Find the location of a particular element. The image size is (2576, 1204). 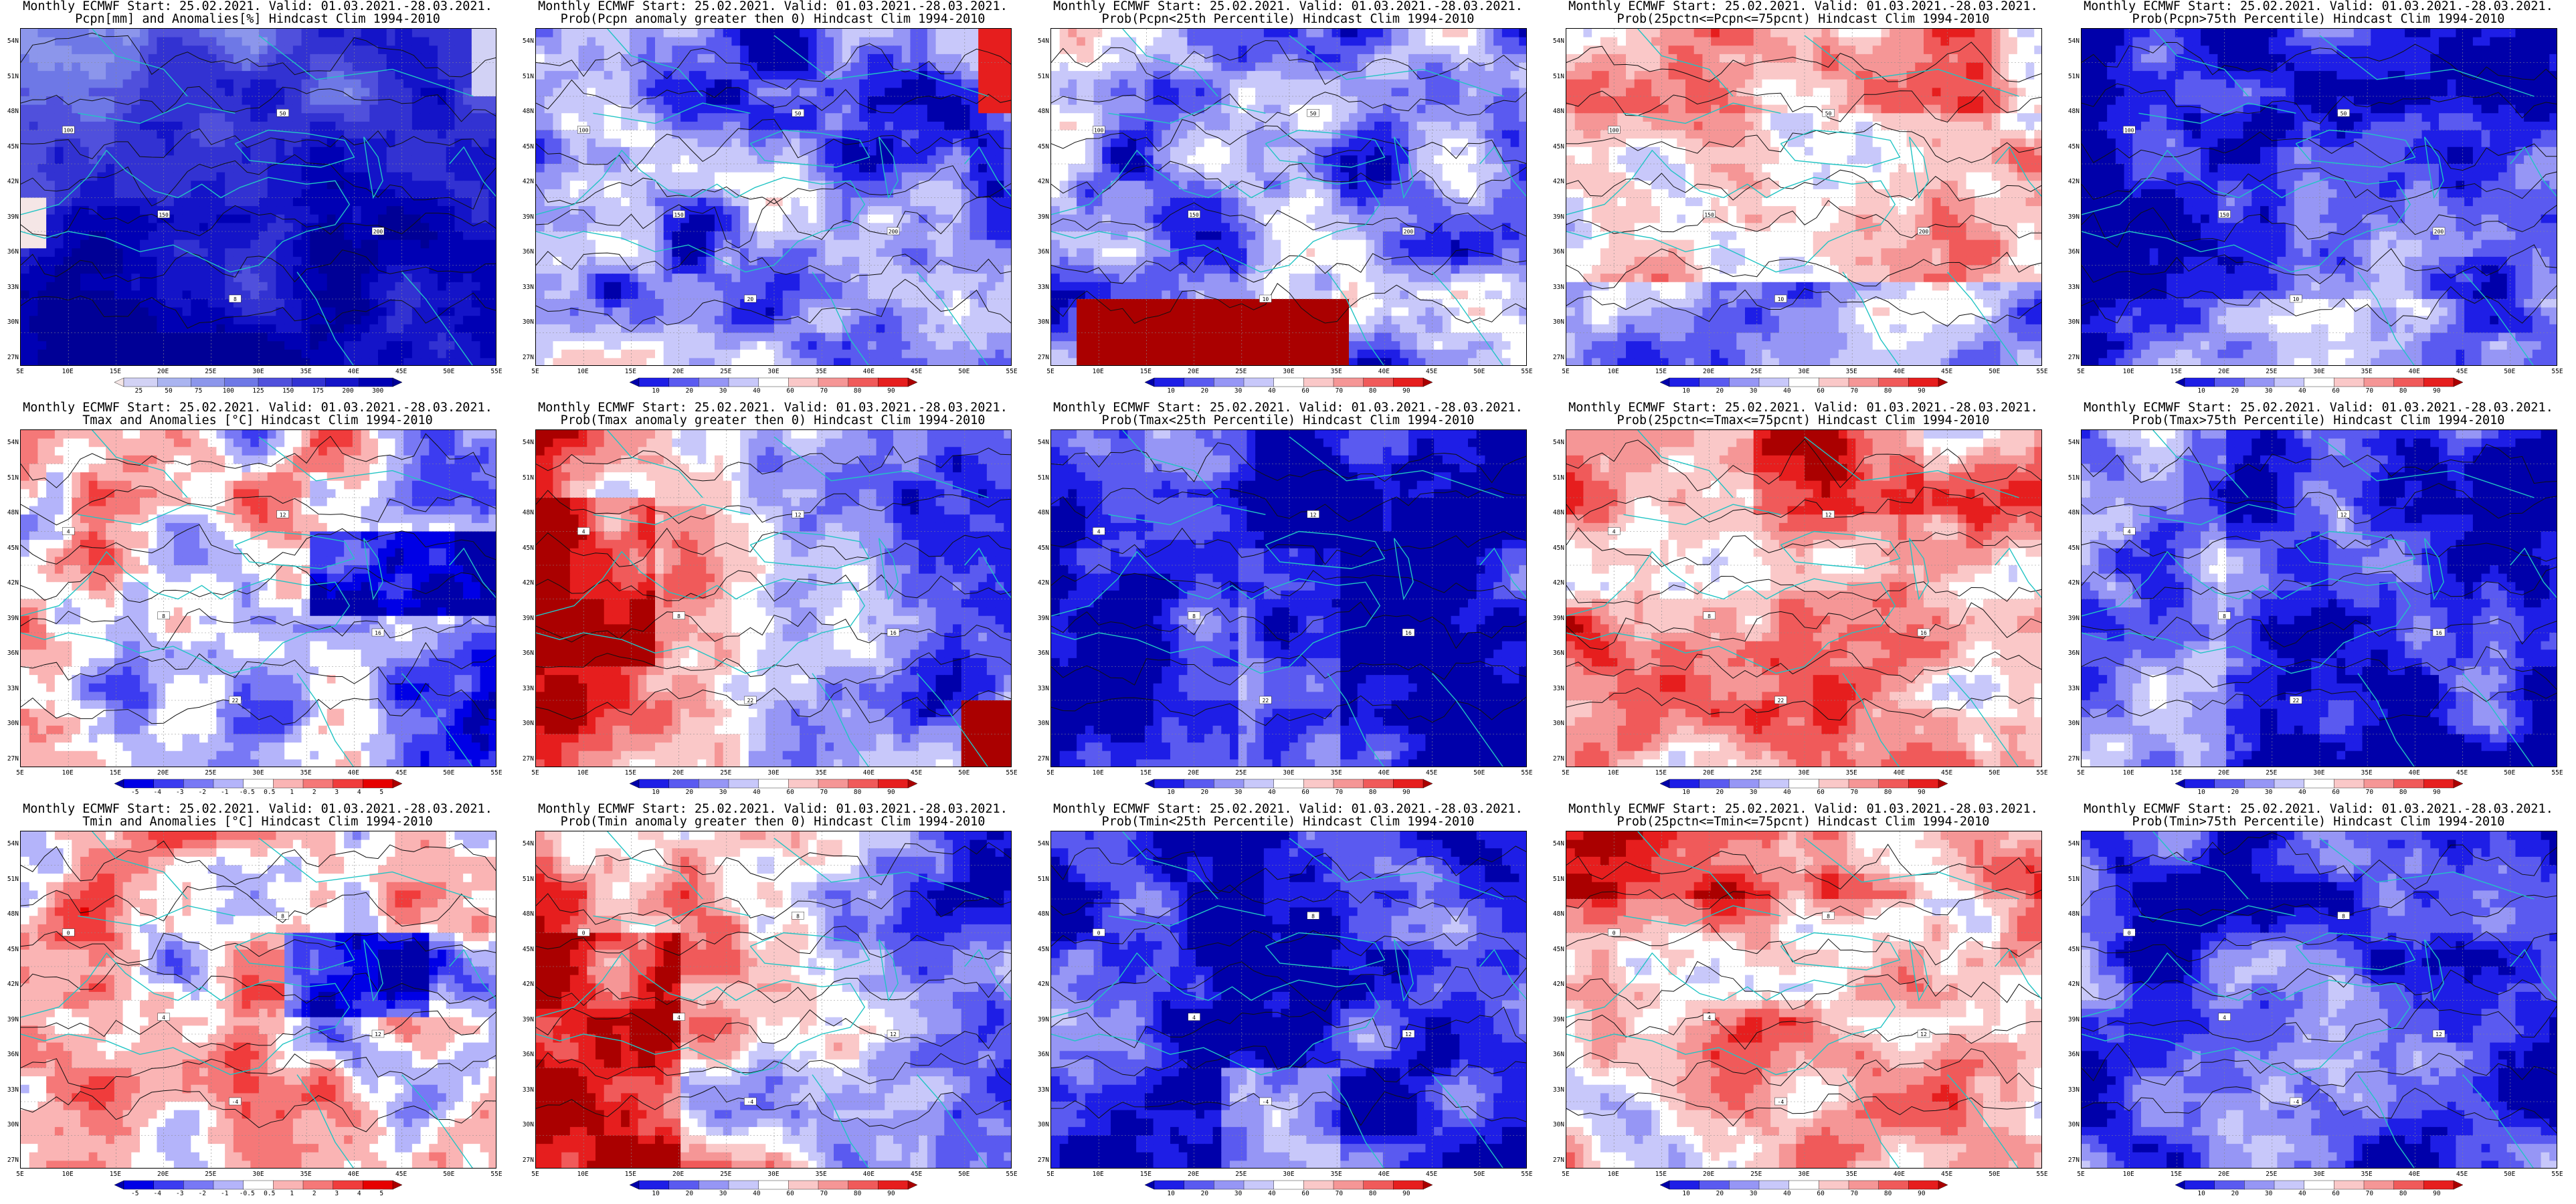

lon-tick-label: 5E is located at coordinates (1566, 371).